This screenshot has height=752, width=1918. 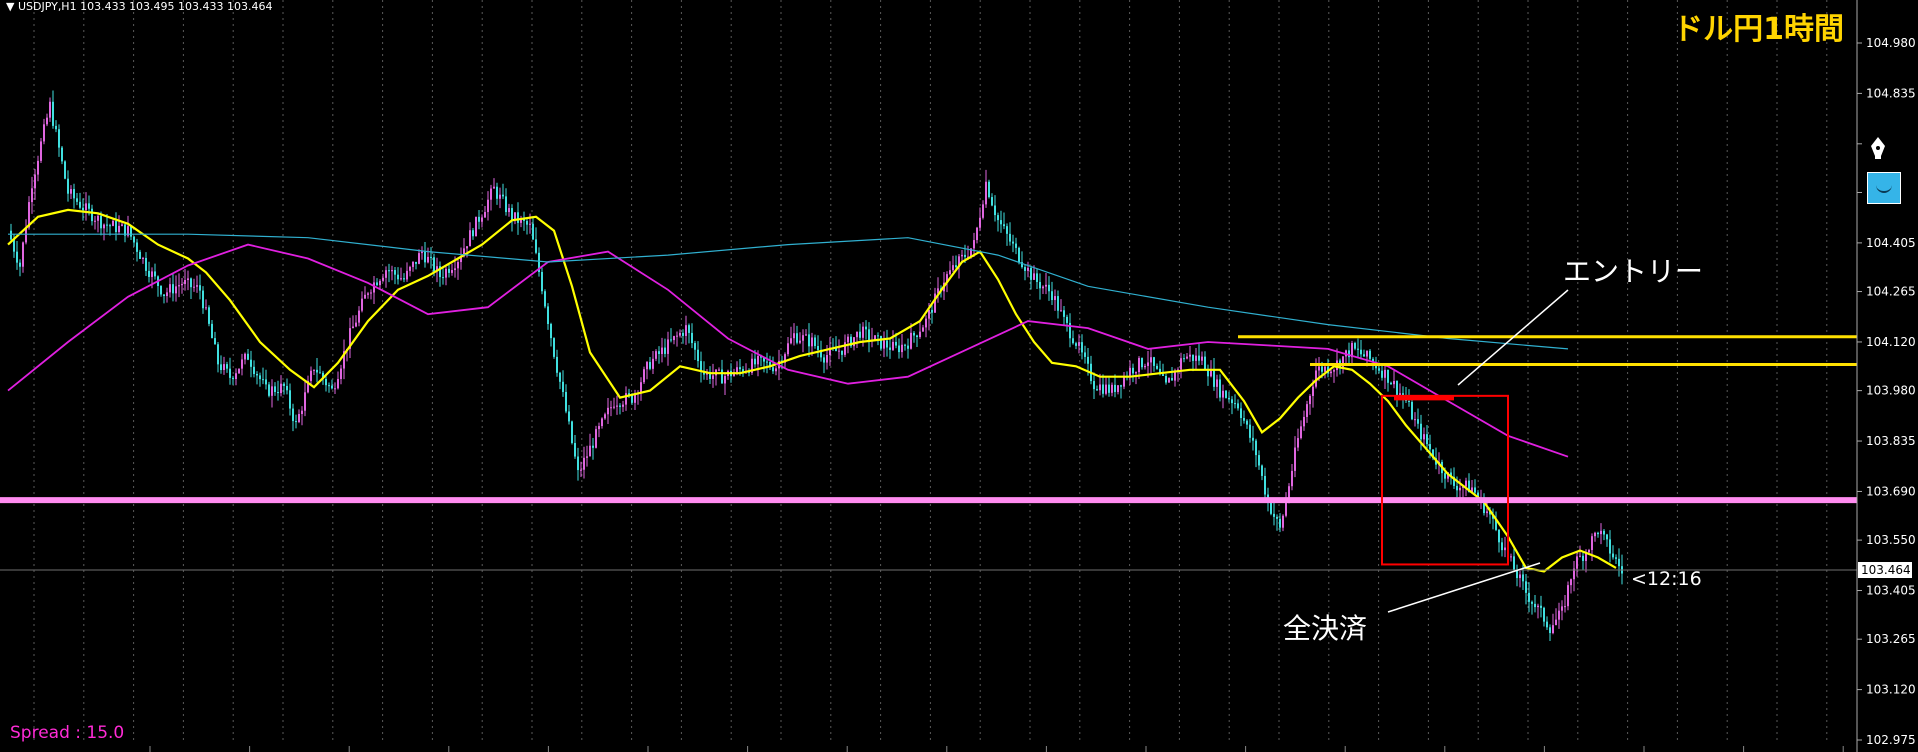 I want to click on bar-timer-label: <12:16, so click(x=1666, y=579).